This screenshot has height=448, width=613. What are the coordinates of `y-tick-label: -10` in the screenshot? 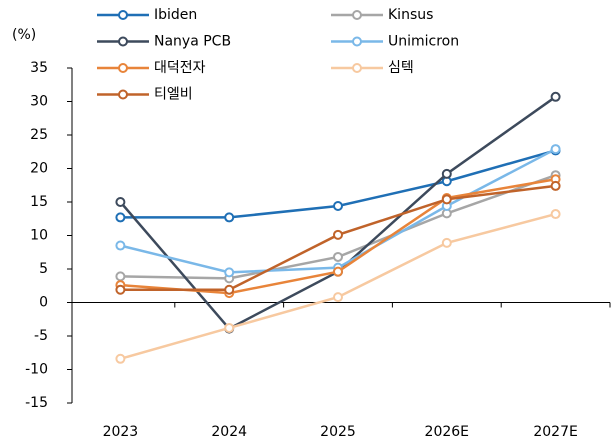 It's located at (36, 370).